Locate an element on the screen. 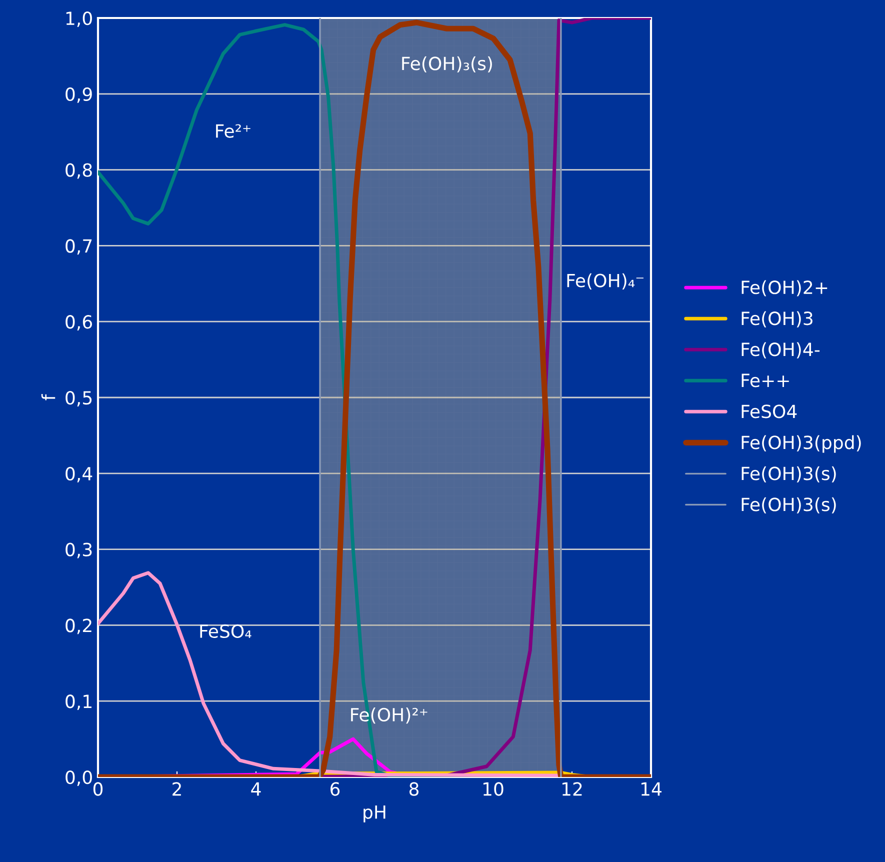 The width and height of the screenshot is (885, 862). annotation: Fe(OH)²⁺ is located at coordinates (389, 716).